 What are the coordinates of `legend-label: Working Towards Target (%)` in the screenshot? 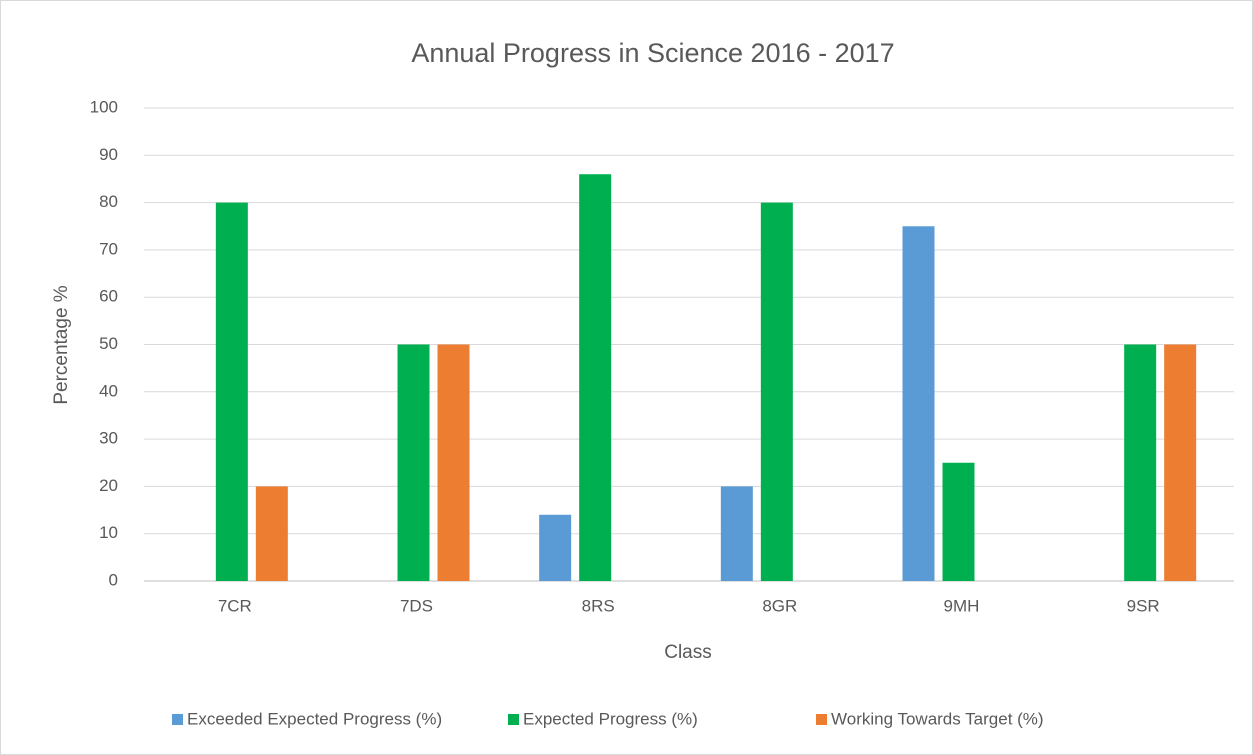 It's located at (937, 718).